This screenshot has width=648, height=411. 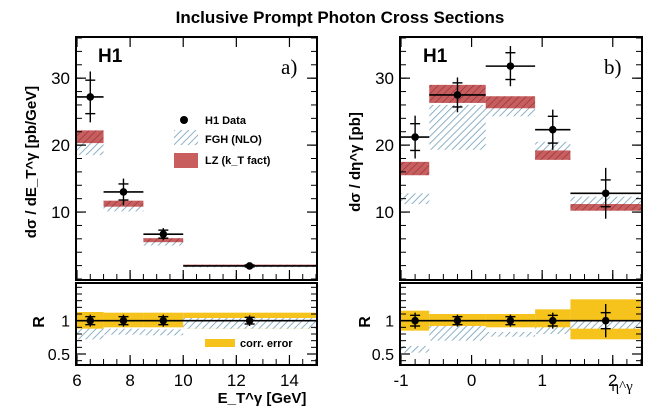 I want to click on panel-b-h1-label: H1, so click(x=435, y=56).